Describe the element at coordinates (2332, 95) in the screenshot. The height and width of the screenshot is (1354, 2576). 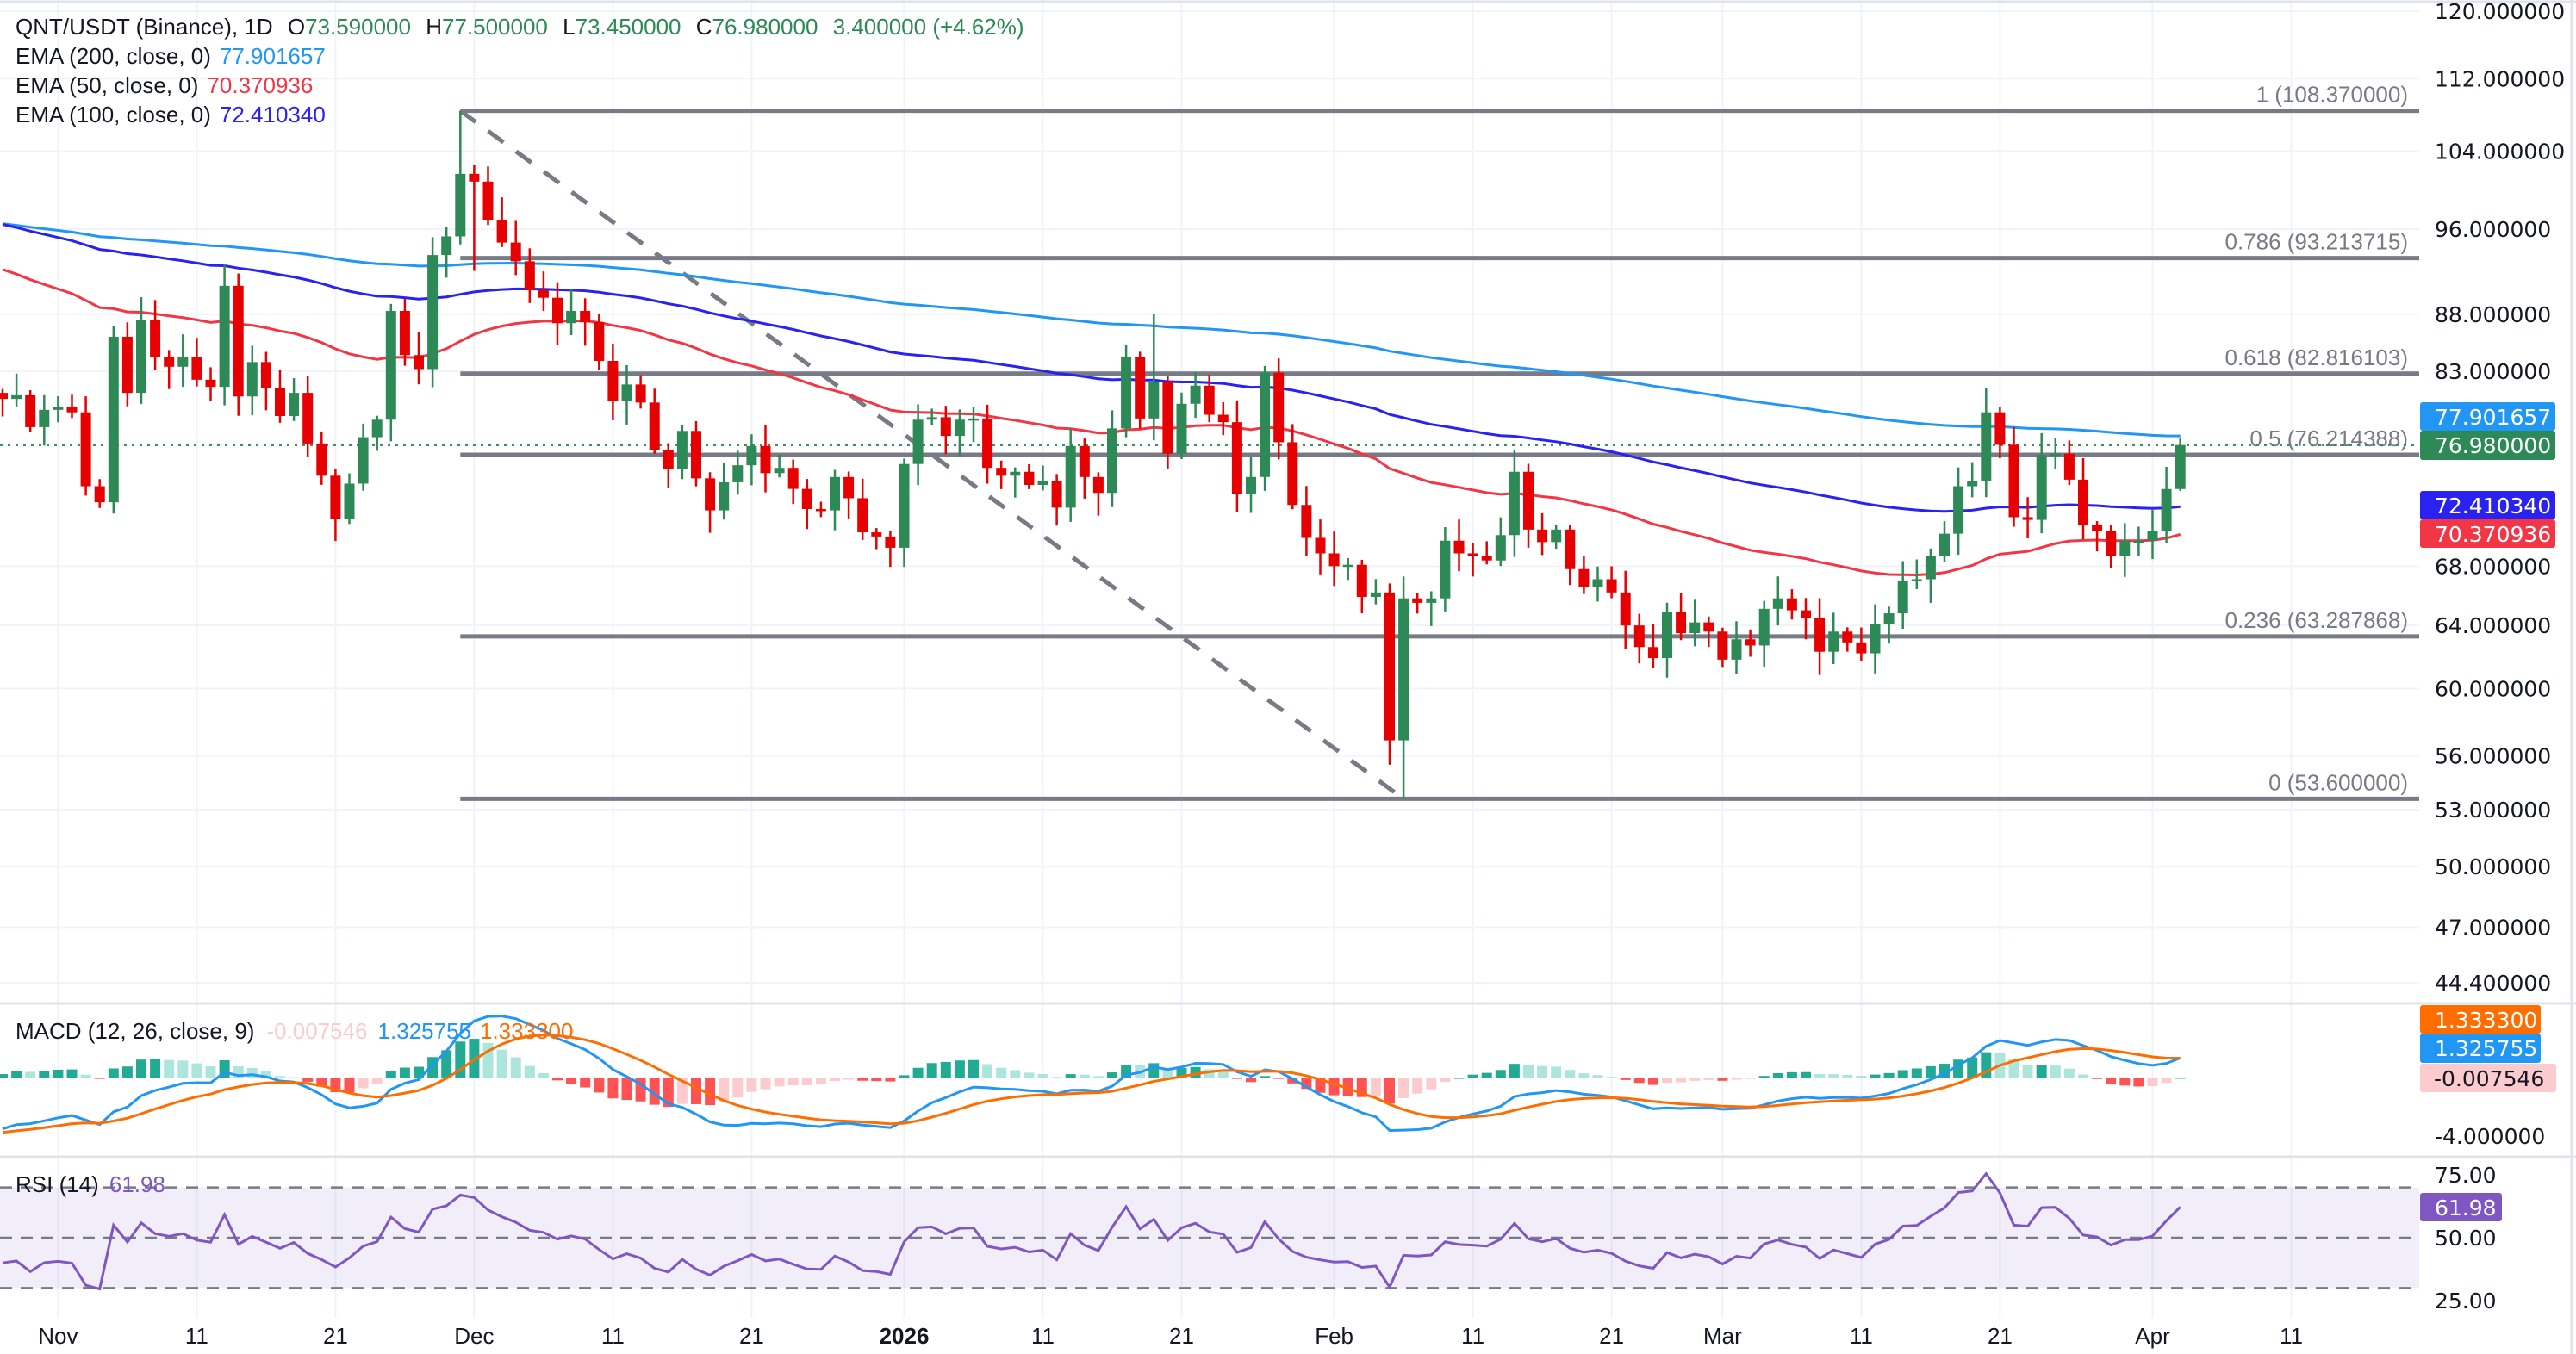
I see `fib-level-label: 1 (108.370000)` at that location.